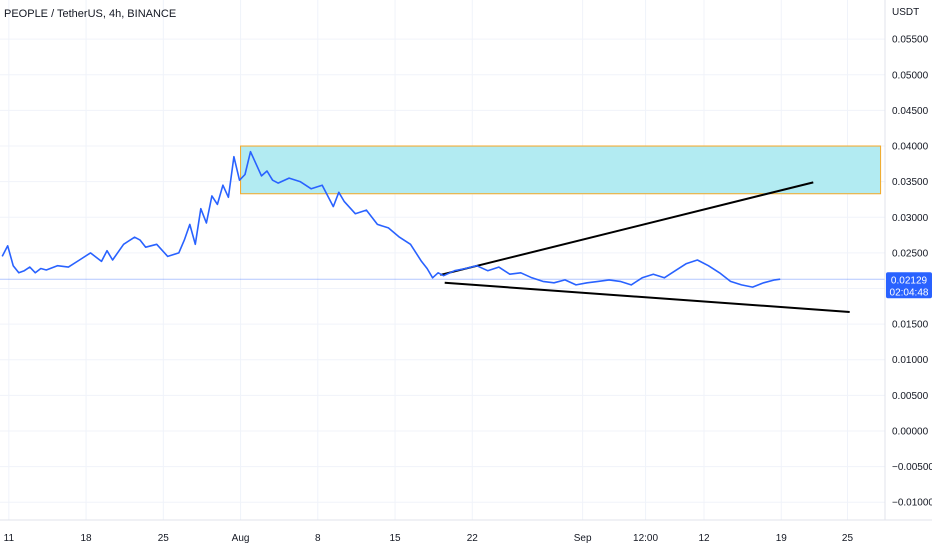  What do you see at coordinates (910, 431) in the screenshot?
I see `y-tick-label: 0.00000` at bounding box center [910, 431].